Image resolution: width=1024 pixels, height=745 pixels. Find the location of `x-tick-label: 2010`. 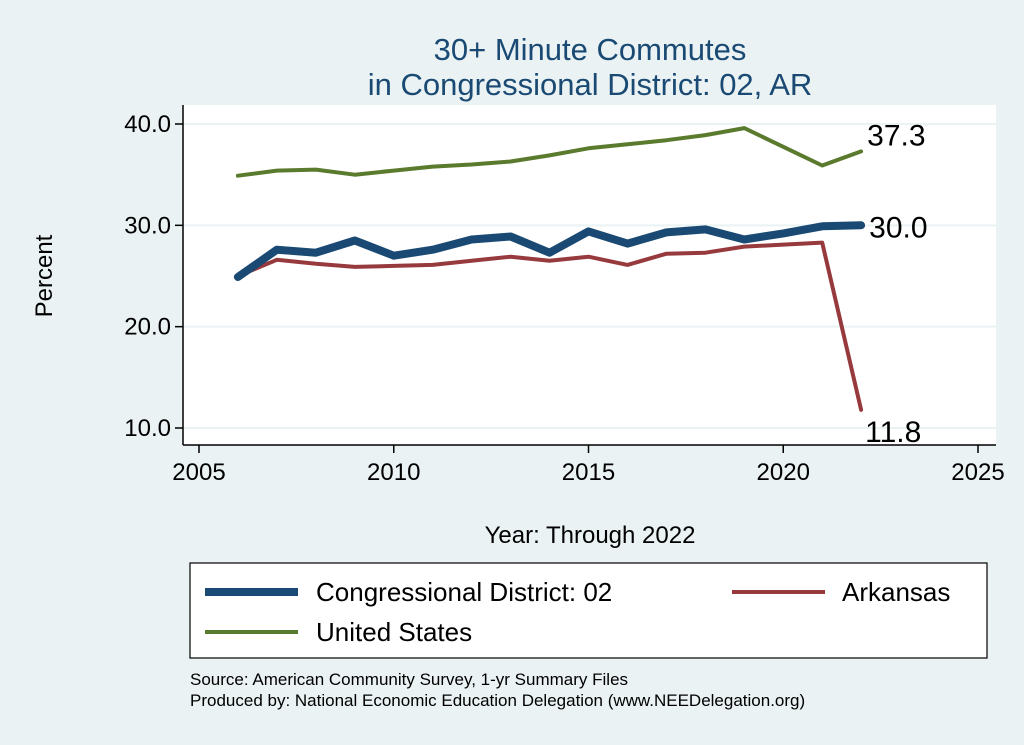

x-tick-label: 2010 is located at coordinates (393, 472).